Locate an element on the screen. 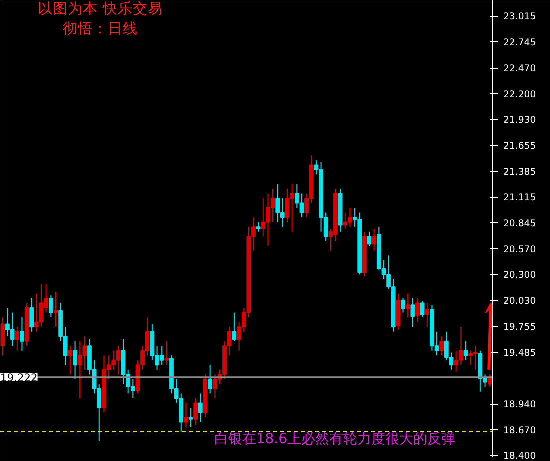  y-tick-label: 20.030 is located at coordinates (520, 301).